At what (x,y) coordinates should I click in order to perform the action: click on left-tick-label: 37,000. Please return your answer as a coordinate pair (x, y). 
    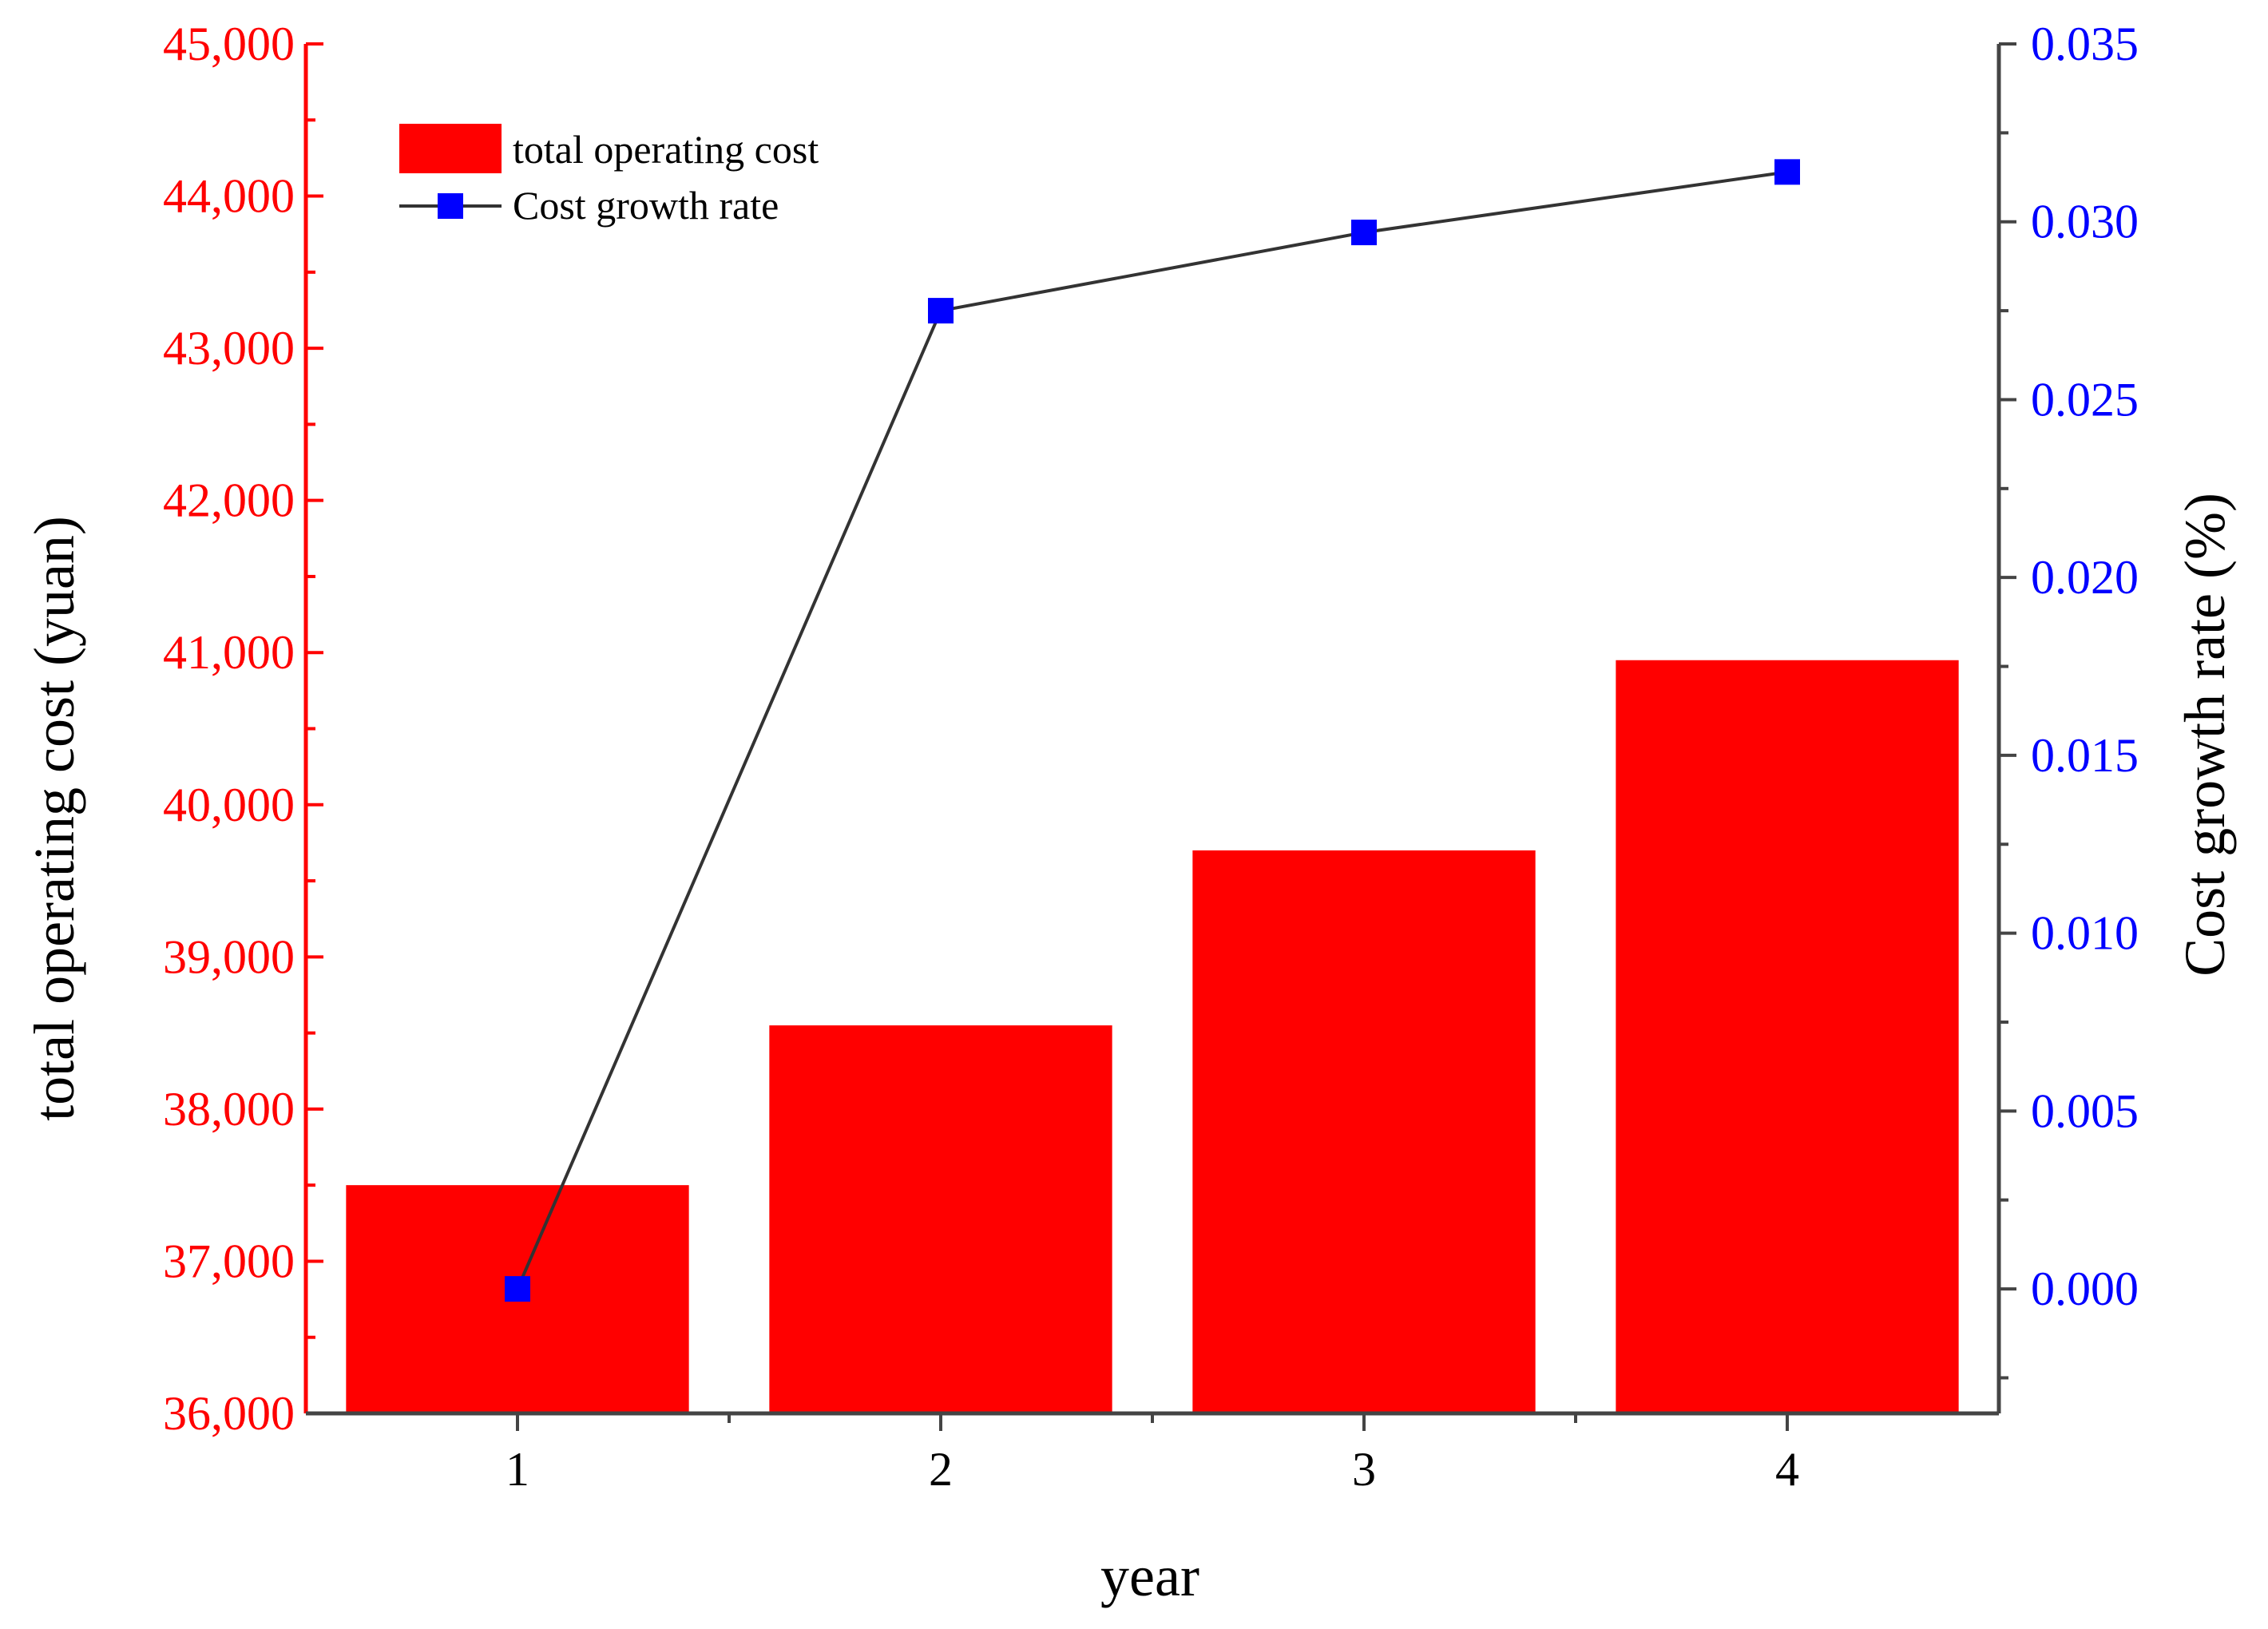
    Looking at the image, I should click on (229, 1261).